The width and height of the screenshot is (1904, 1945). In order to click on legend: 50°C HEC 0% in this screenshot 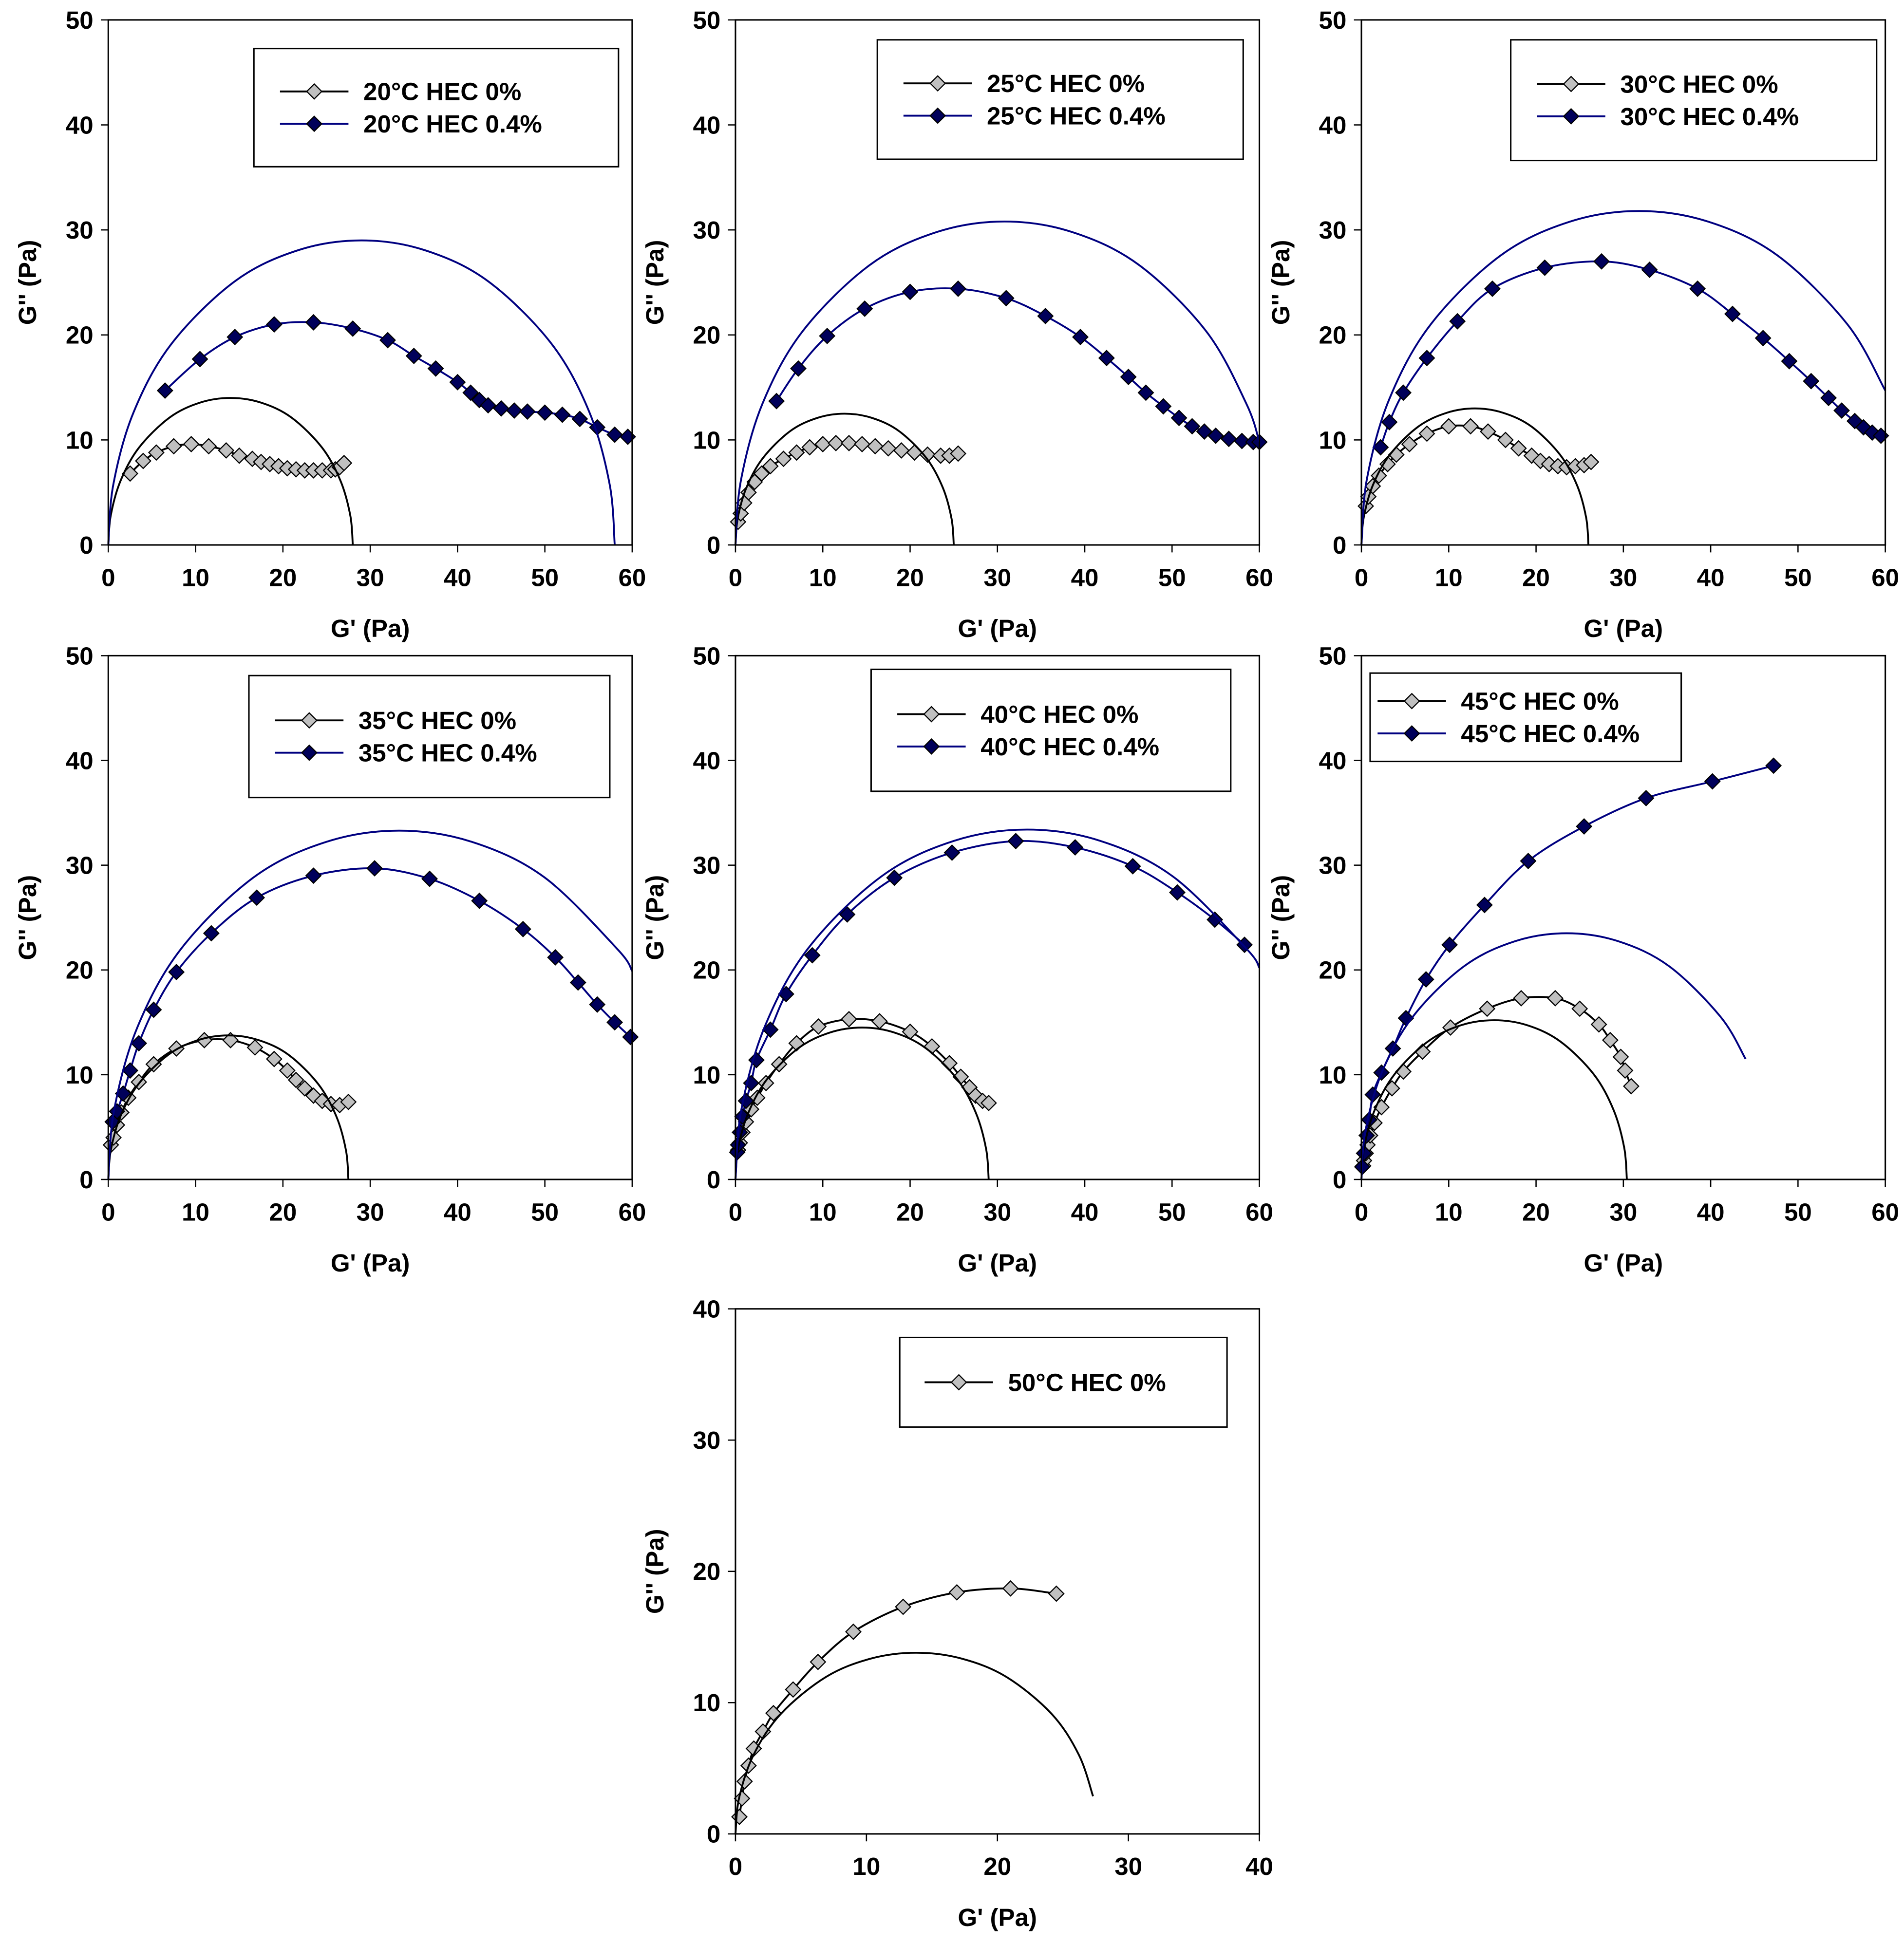, I will do `click(1064, 1382)`.